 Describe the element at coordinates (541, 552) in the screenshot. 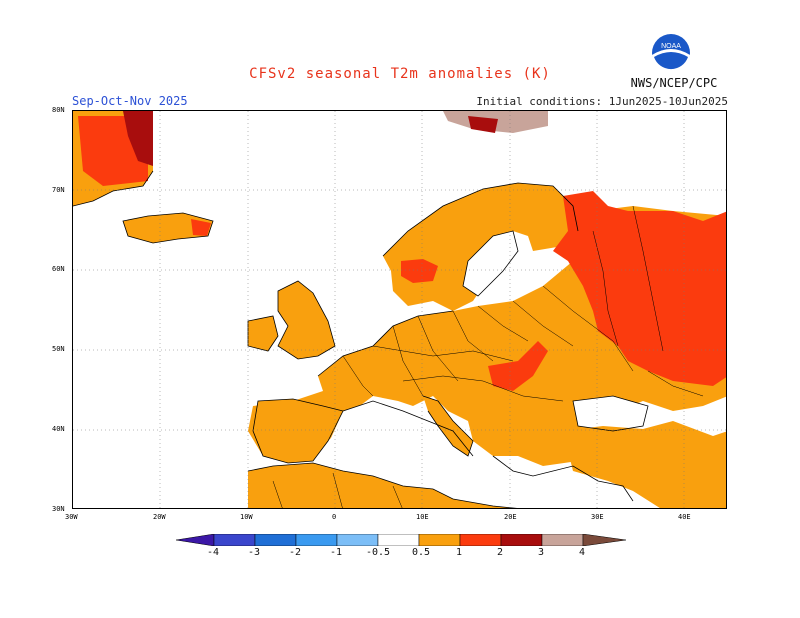

I see `colorbar-label: 3` at that location.